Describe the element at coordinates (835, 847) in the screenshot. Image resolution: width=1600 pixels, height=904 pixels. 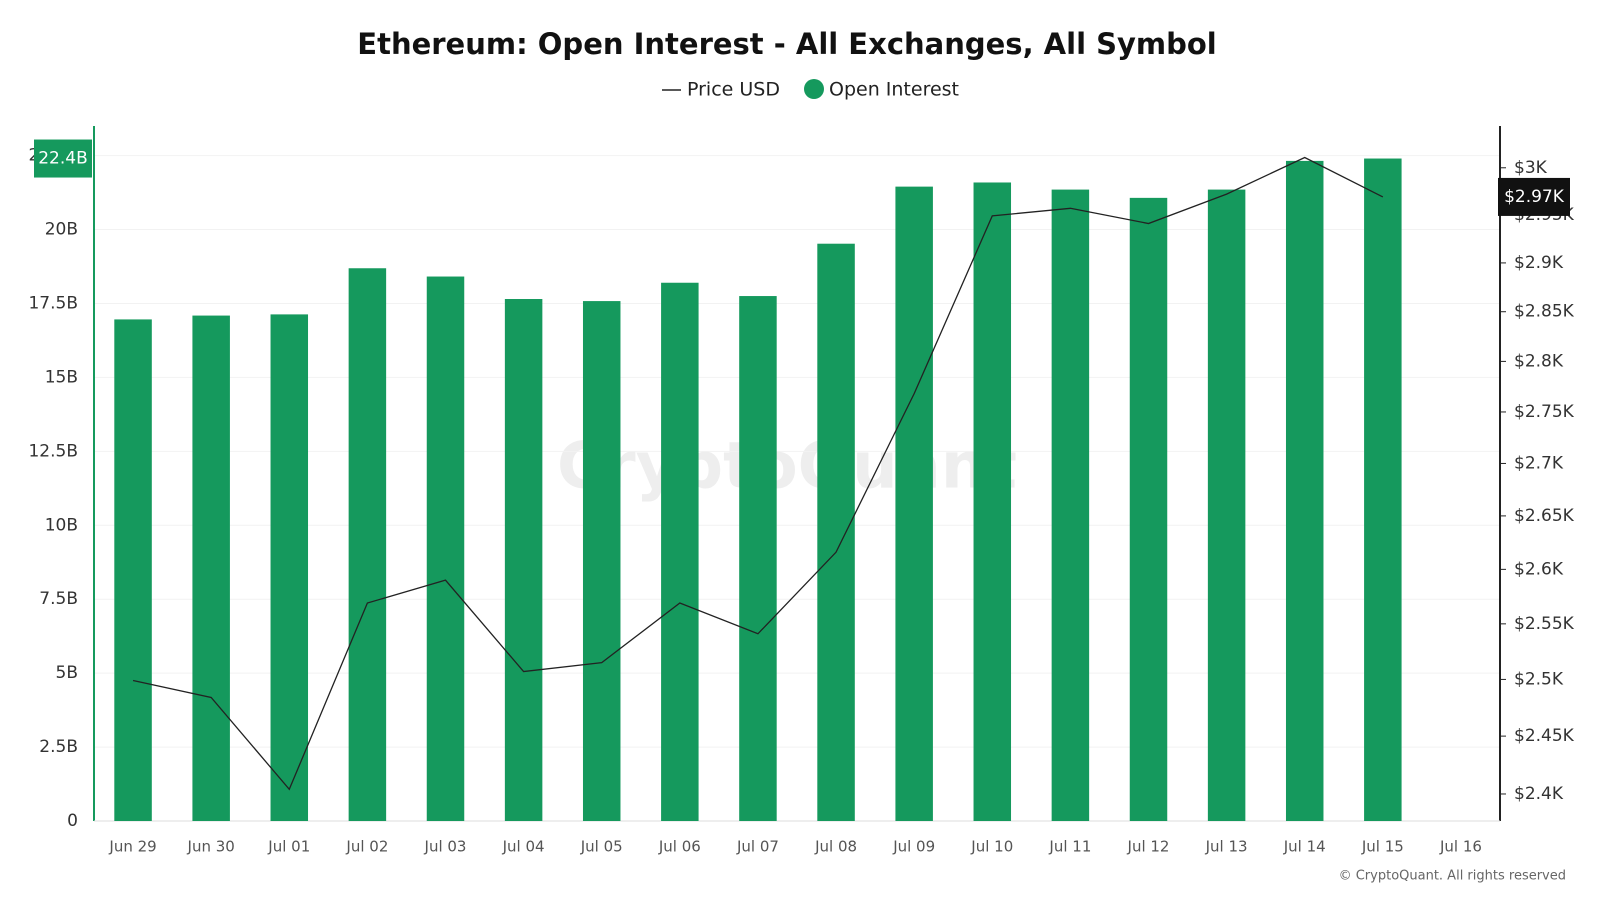
I see `x-tick-label: Jul 08` at that location.